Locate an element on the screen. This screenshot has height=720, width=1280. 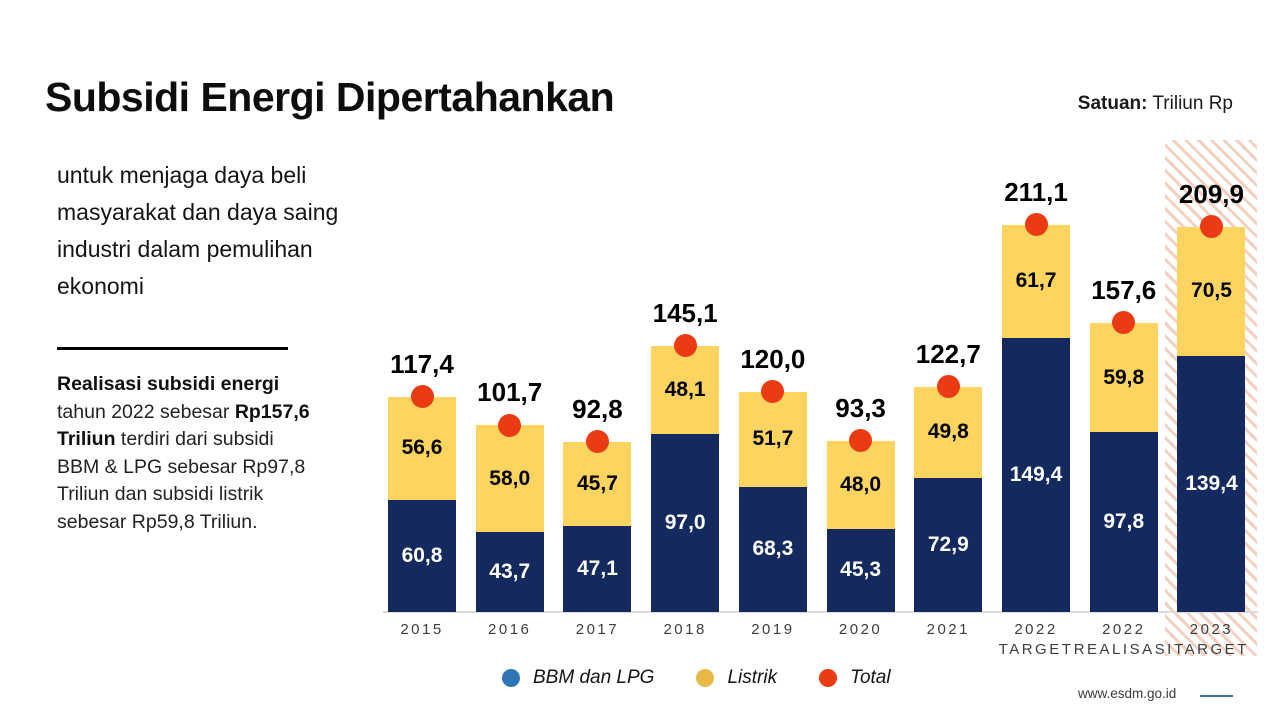
total-value-label: 122,7 is located at coordinates (948, 353).